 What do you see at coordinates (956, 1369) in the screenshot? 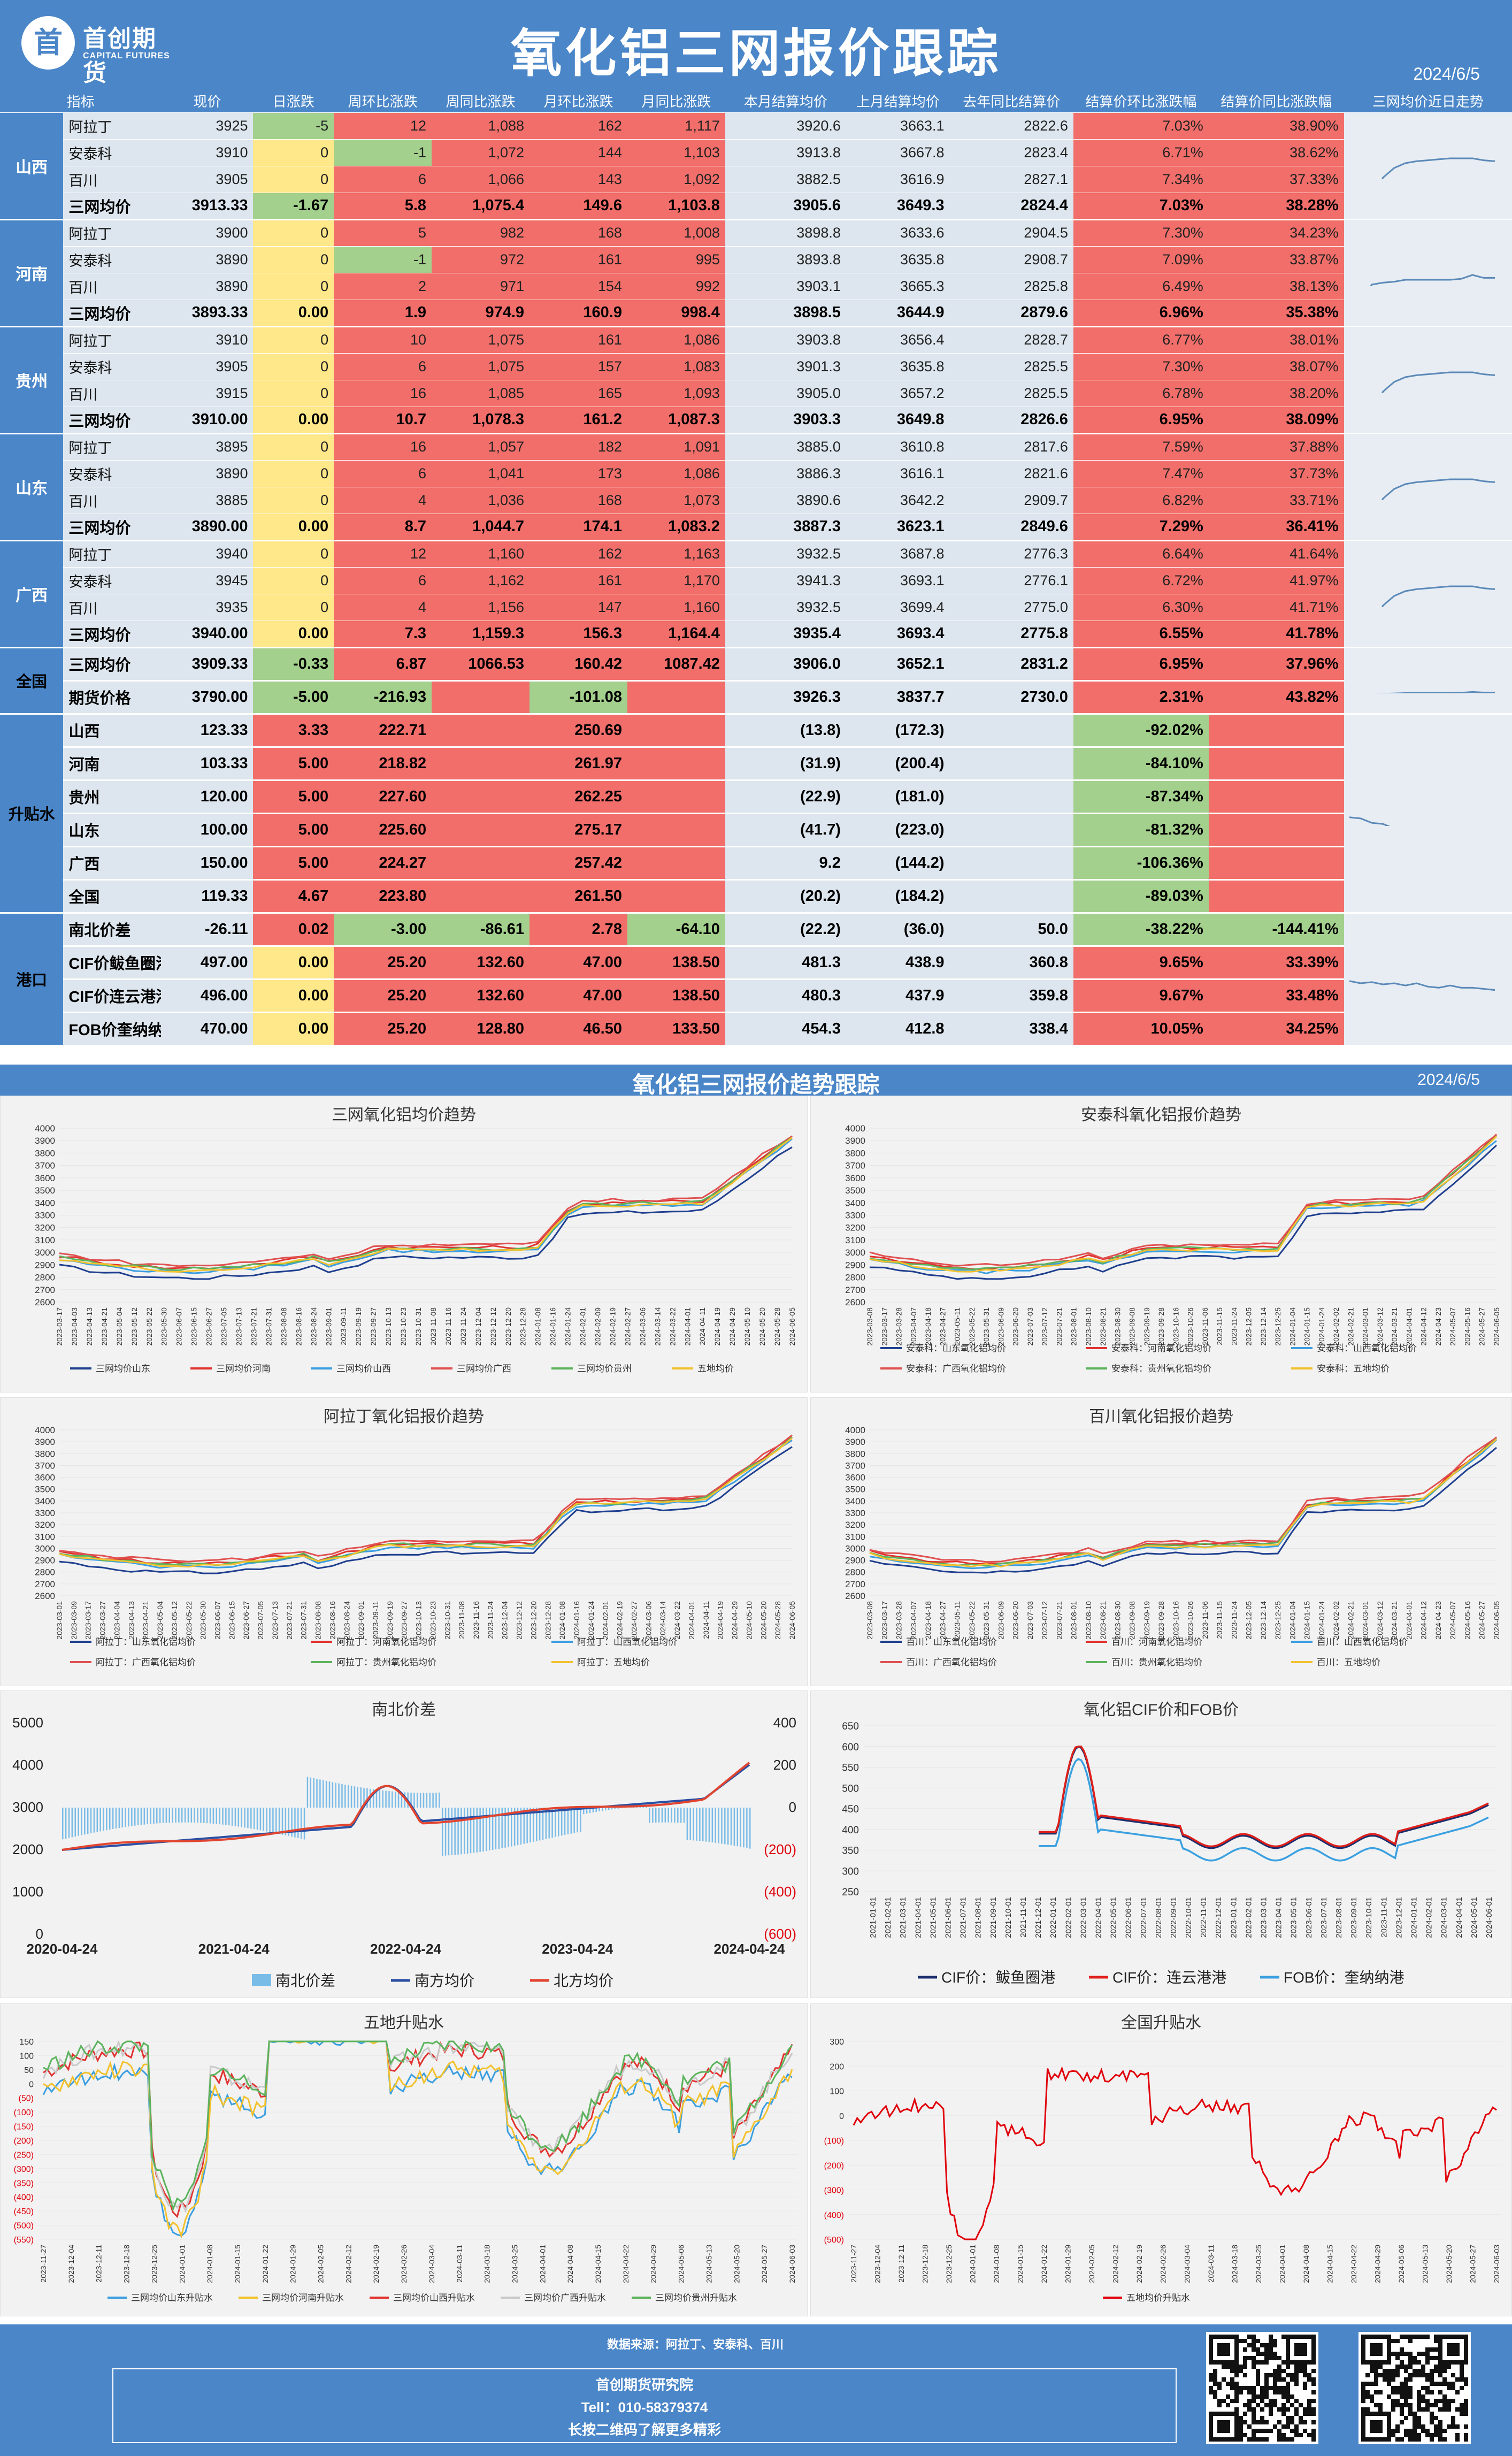
I see `legend-label: 安泰科：广西氧化铝均价` at bounding box center [956, 1369].